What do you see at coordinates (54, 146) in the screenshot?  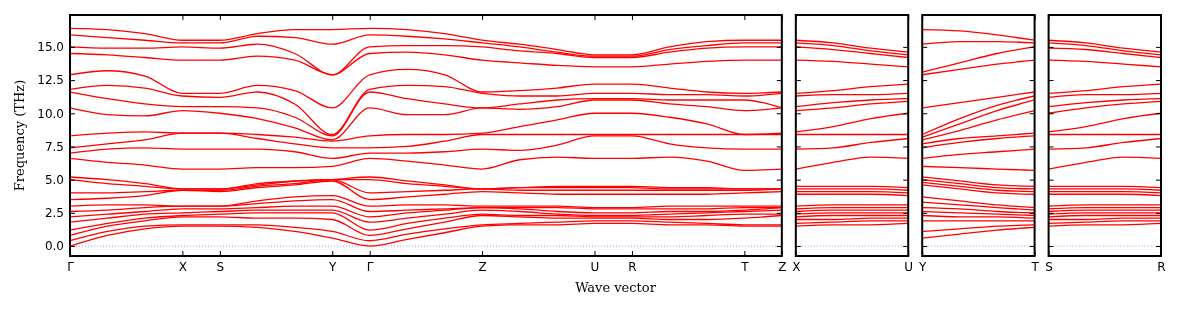 I see `y-tick-label: 7.5` at bounding box center [54, 146].